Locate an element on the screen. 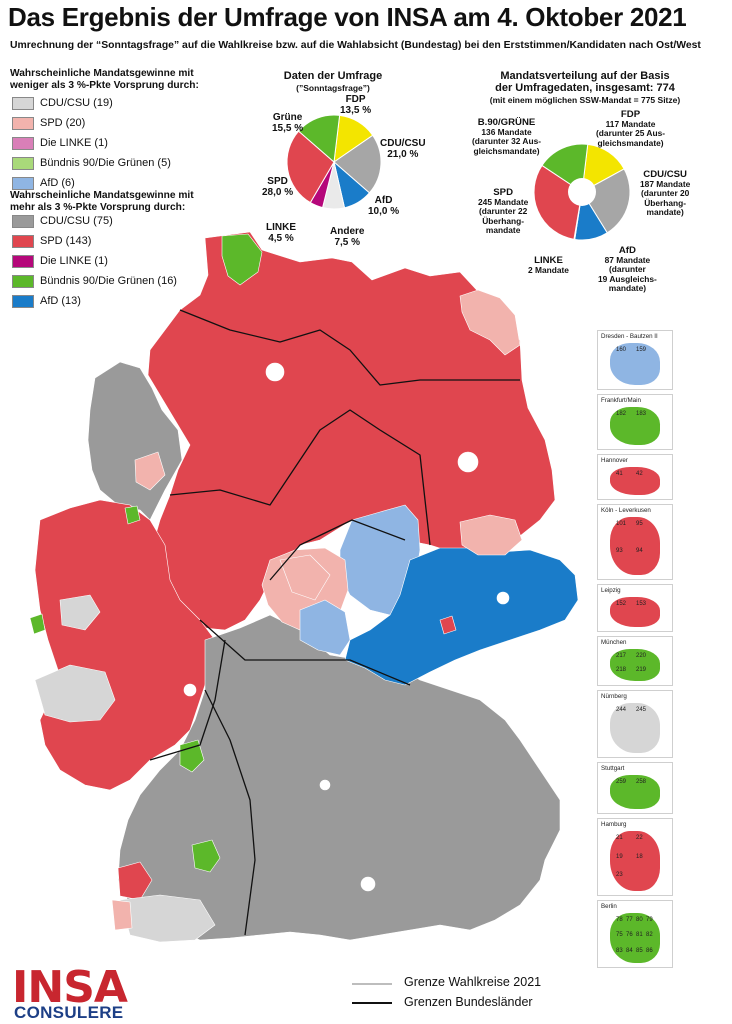 The image size is (732, 1024). inset-hannover: Hannover 41 42 is located at coordinates (635, 477).